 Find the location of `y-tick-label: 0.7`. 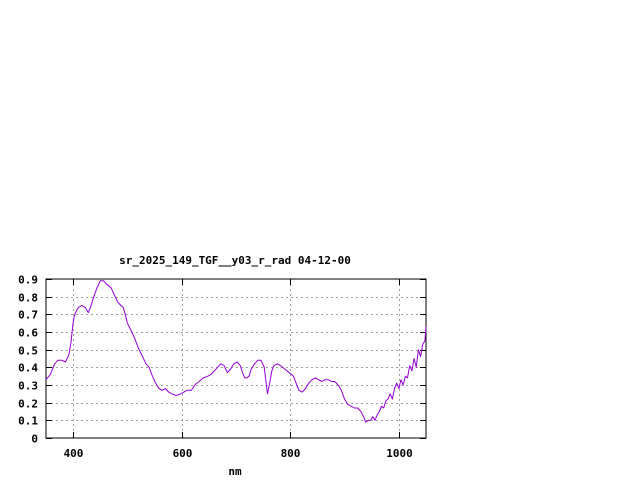

y-tick-label: 0.7 is located at coordinates (28, 315).